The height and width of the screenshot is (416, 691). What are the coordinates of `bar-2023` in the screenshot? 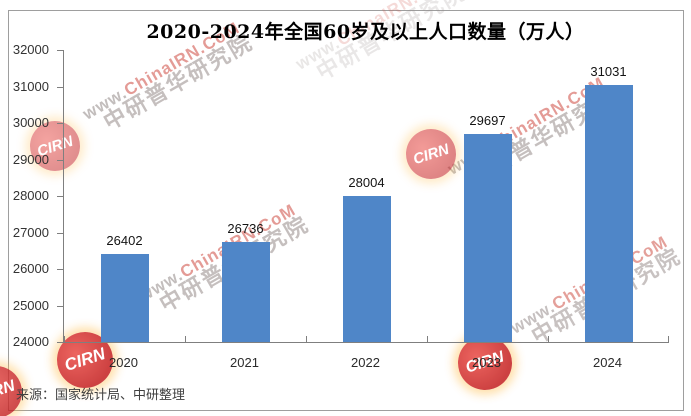 It's located at (487, 238).